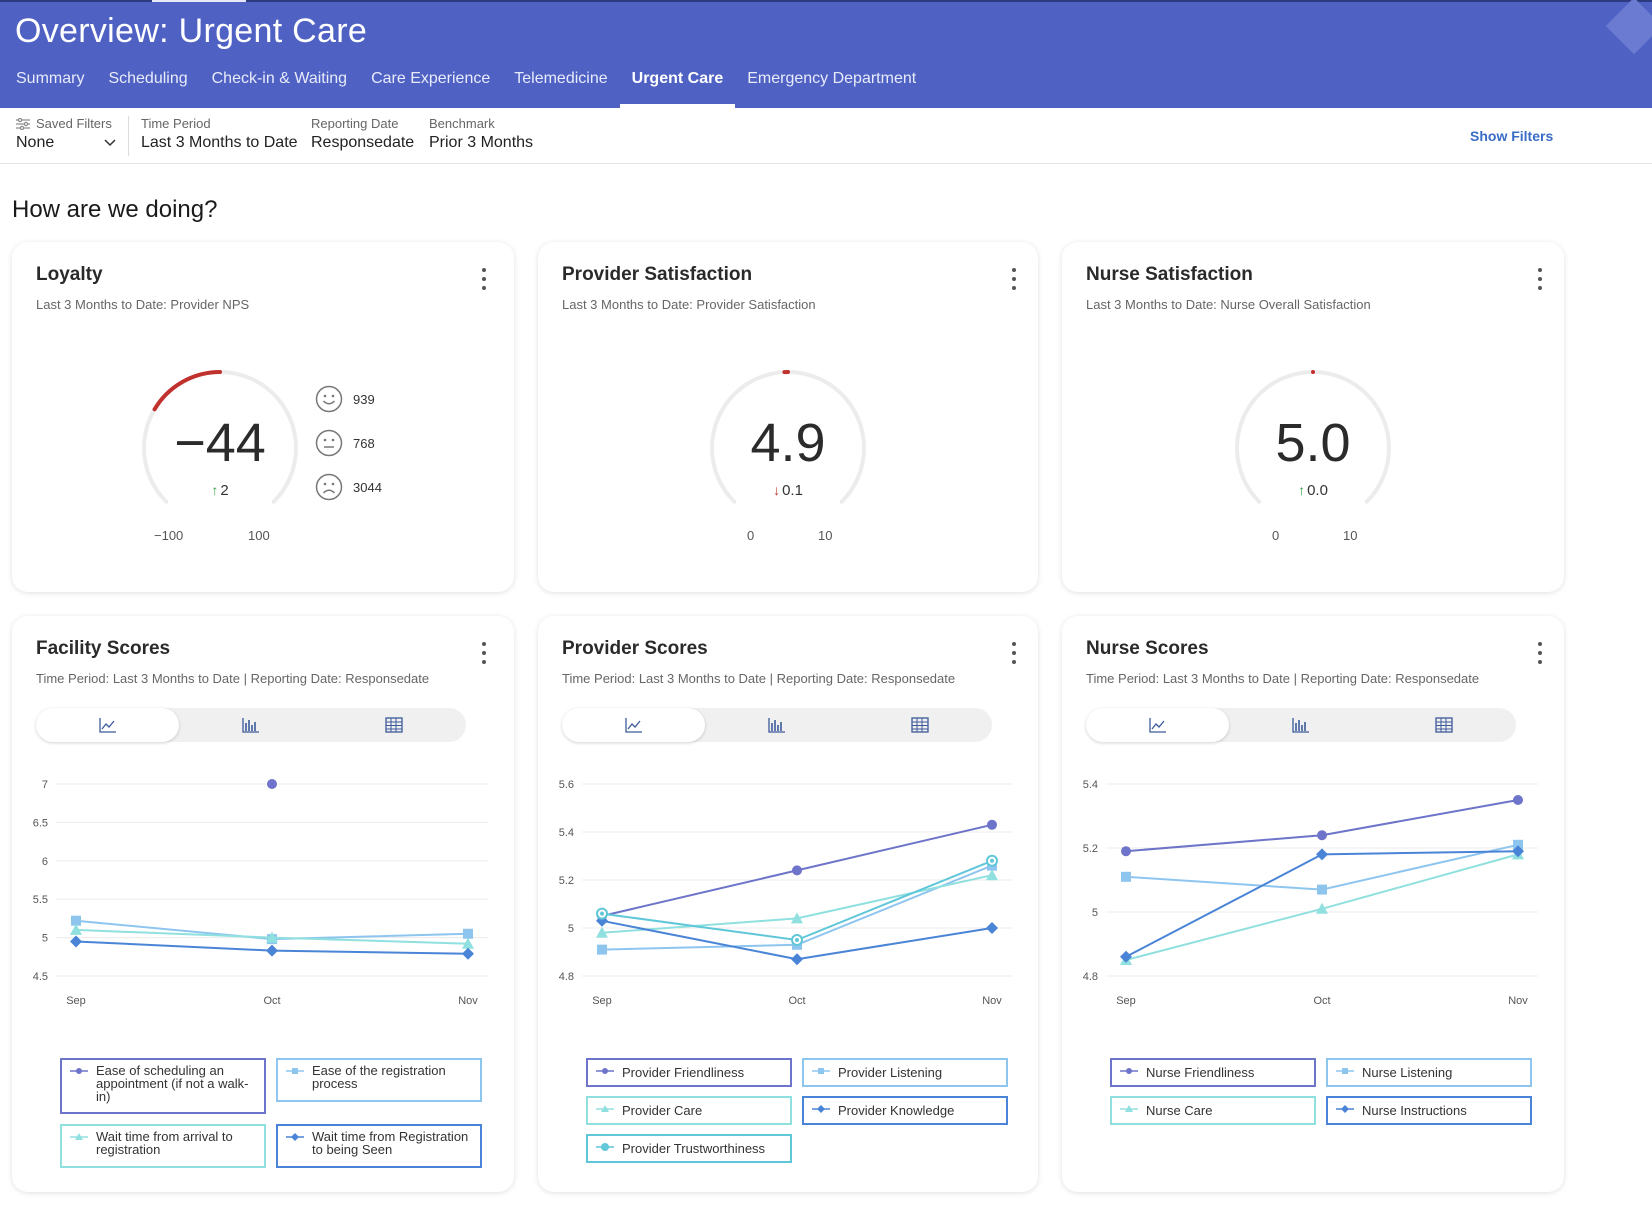 This screenshot has width=1652, height=1220. Describe the element at coordinates (481, 142) in the screenshot. I see `benchmark-value: Prior 3 Months` at that location.